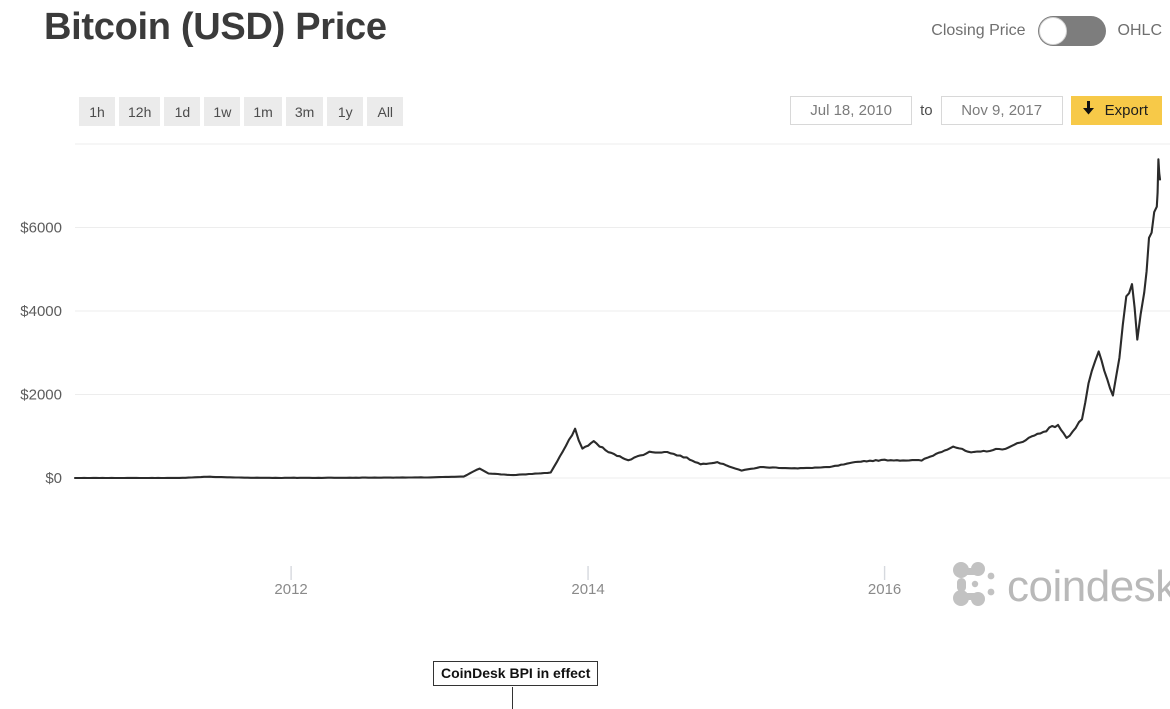  I want to click on range-button-1h: 1h, so click(97, 111).